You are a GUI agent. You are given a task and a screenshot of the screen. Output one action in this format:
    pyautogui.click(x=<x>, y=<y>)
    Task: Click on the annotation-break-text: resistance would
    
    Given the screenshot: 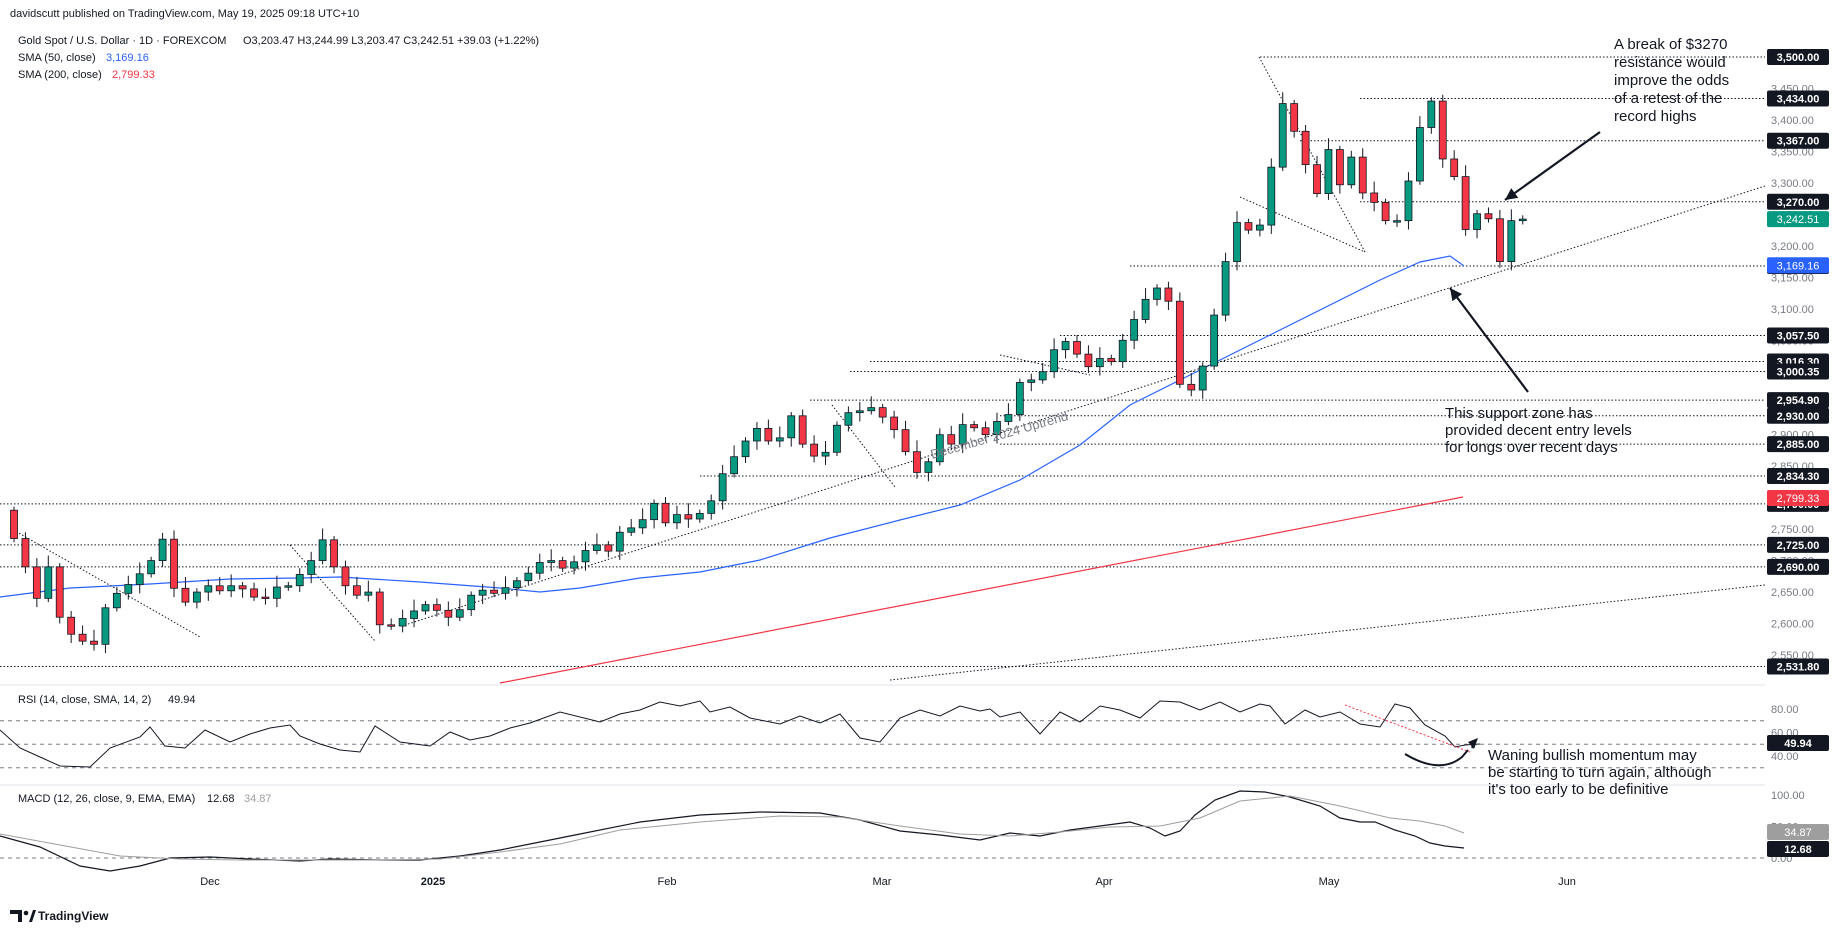 What is the action you would take?
    pyautogui.click(x=1670, y=62)
    